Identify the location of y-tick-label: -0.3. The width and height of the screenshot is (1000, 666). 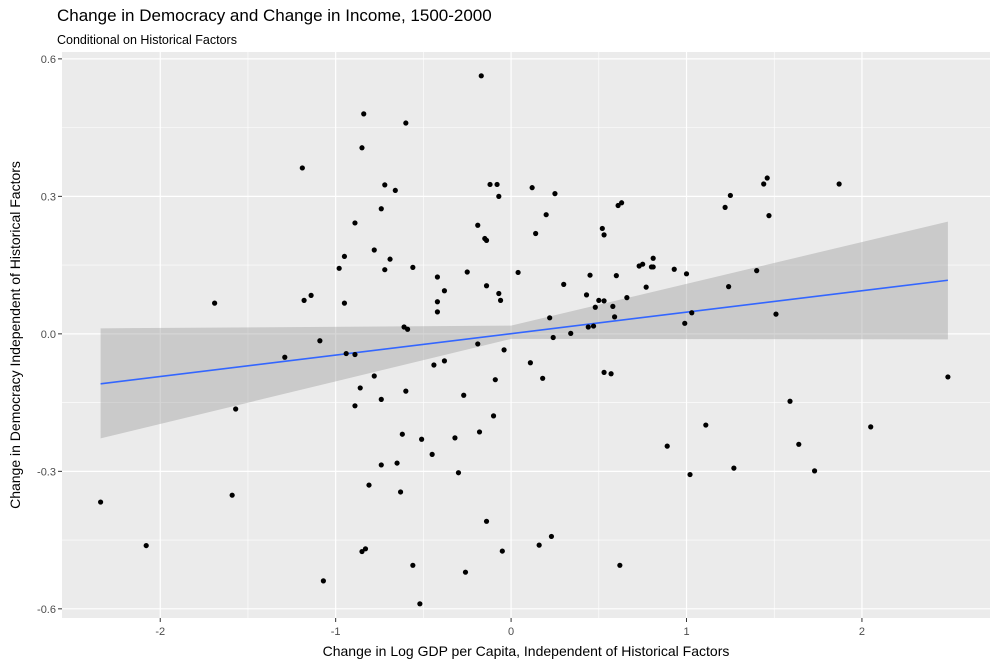
(46, 472).